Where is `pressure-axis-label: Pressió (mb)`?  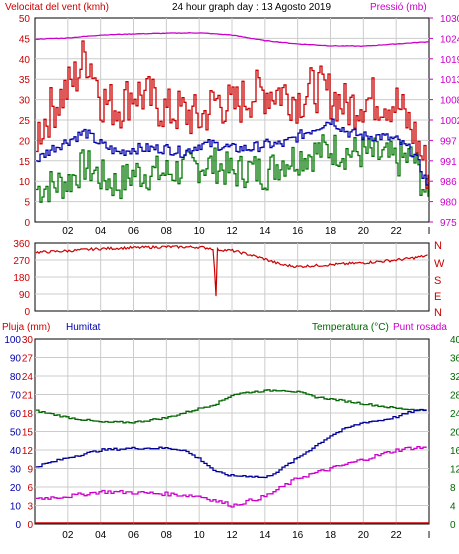
pressure-axis-label: Pressió (mb) is located at coordinates (398, 7).